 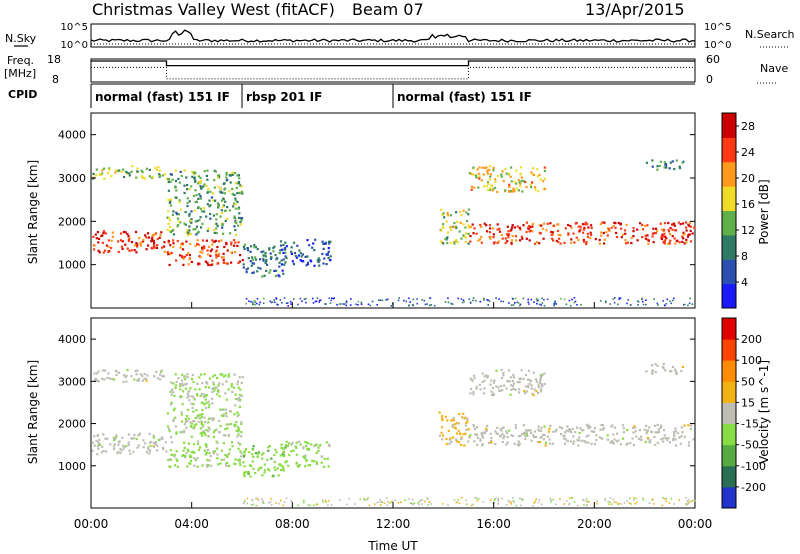 I want to click on freq-tick-bottom: 8, so click(x=55, y=79).